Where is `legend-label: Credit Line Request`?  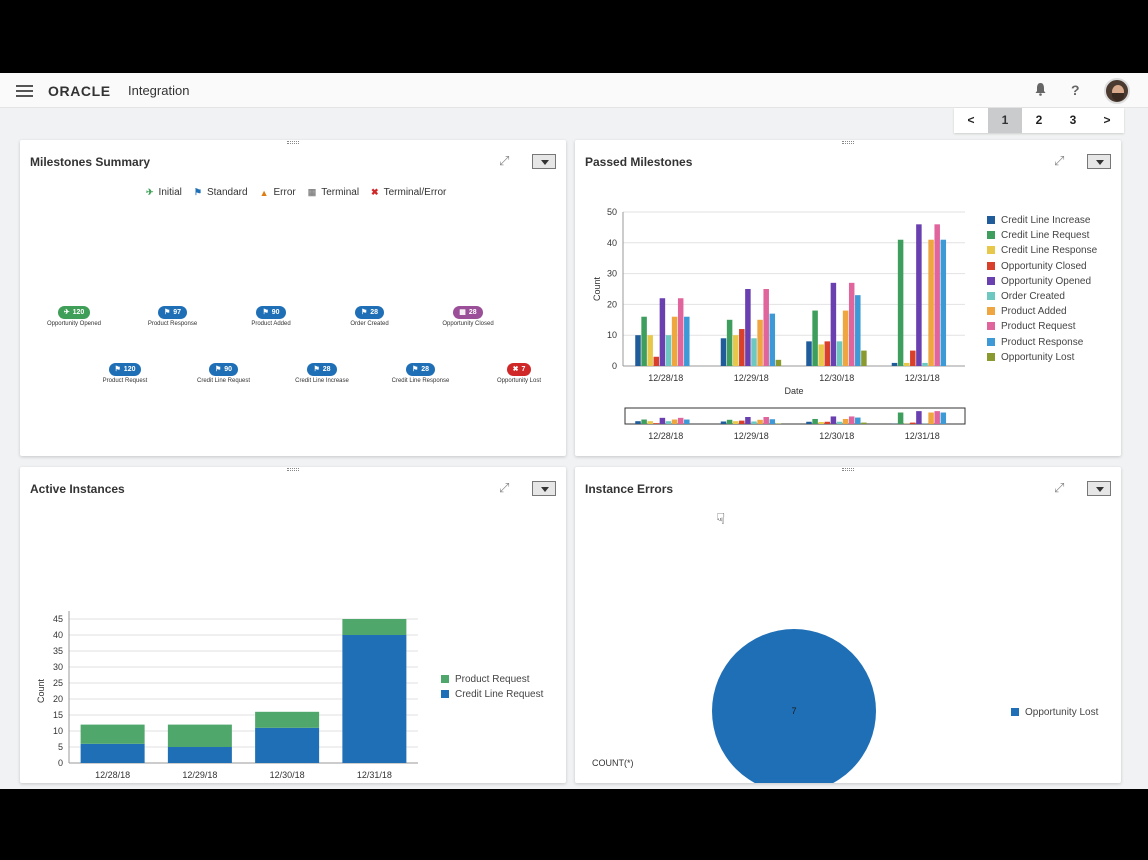 legend-label: Credit Line Request is located at coordinates (499, 695).